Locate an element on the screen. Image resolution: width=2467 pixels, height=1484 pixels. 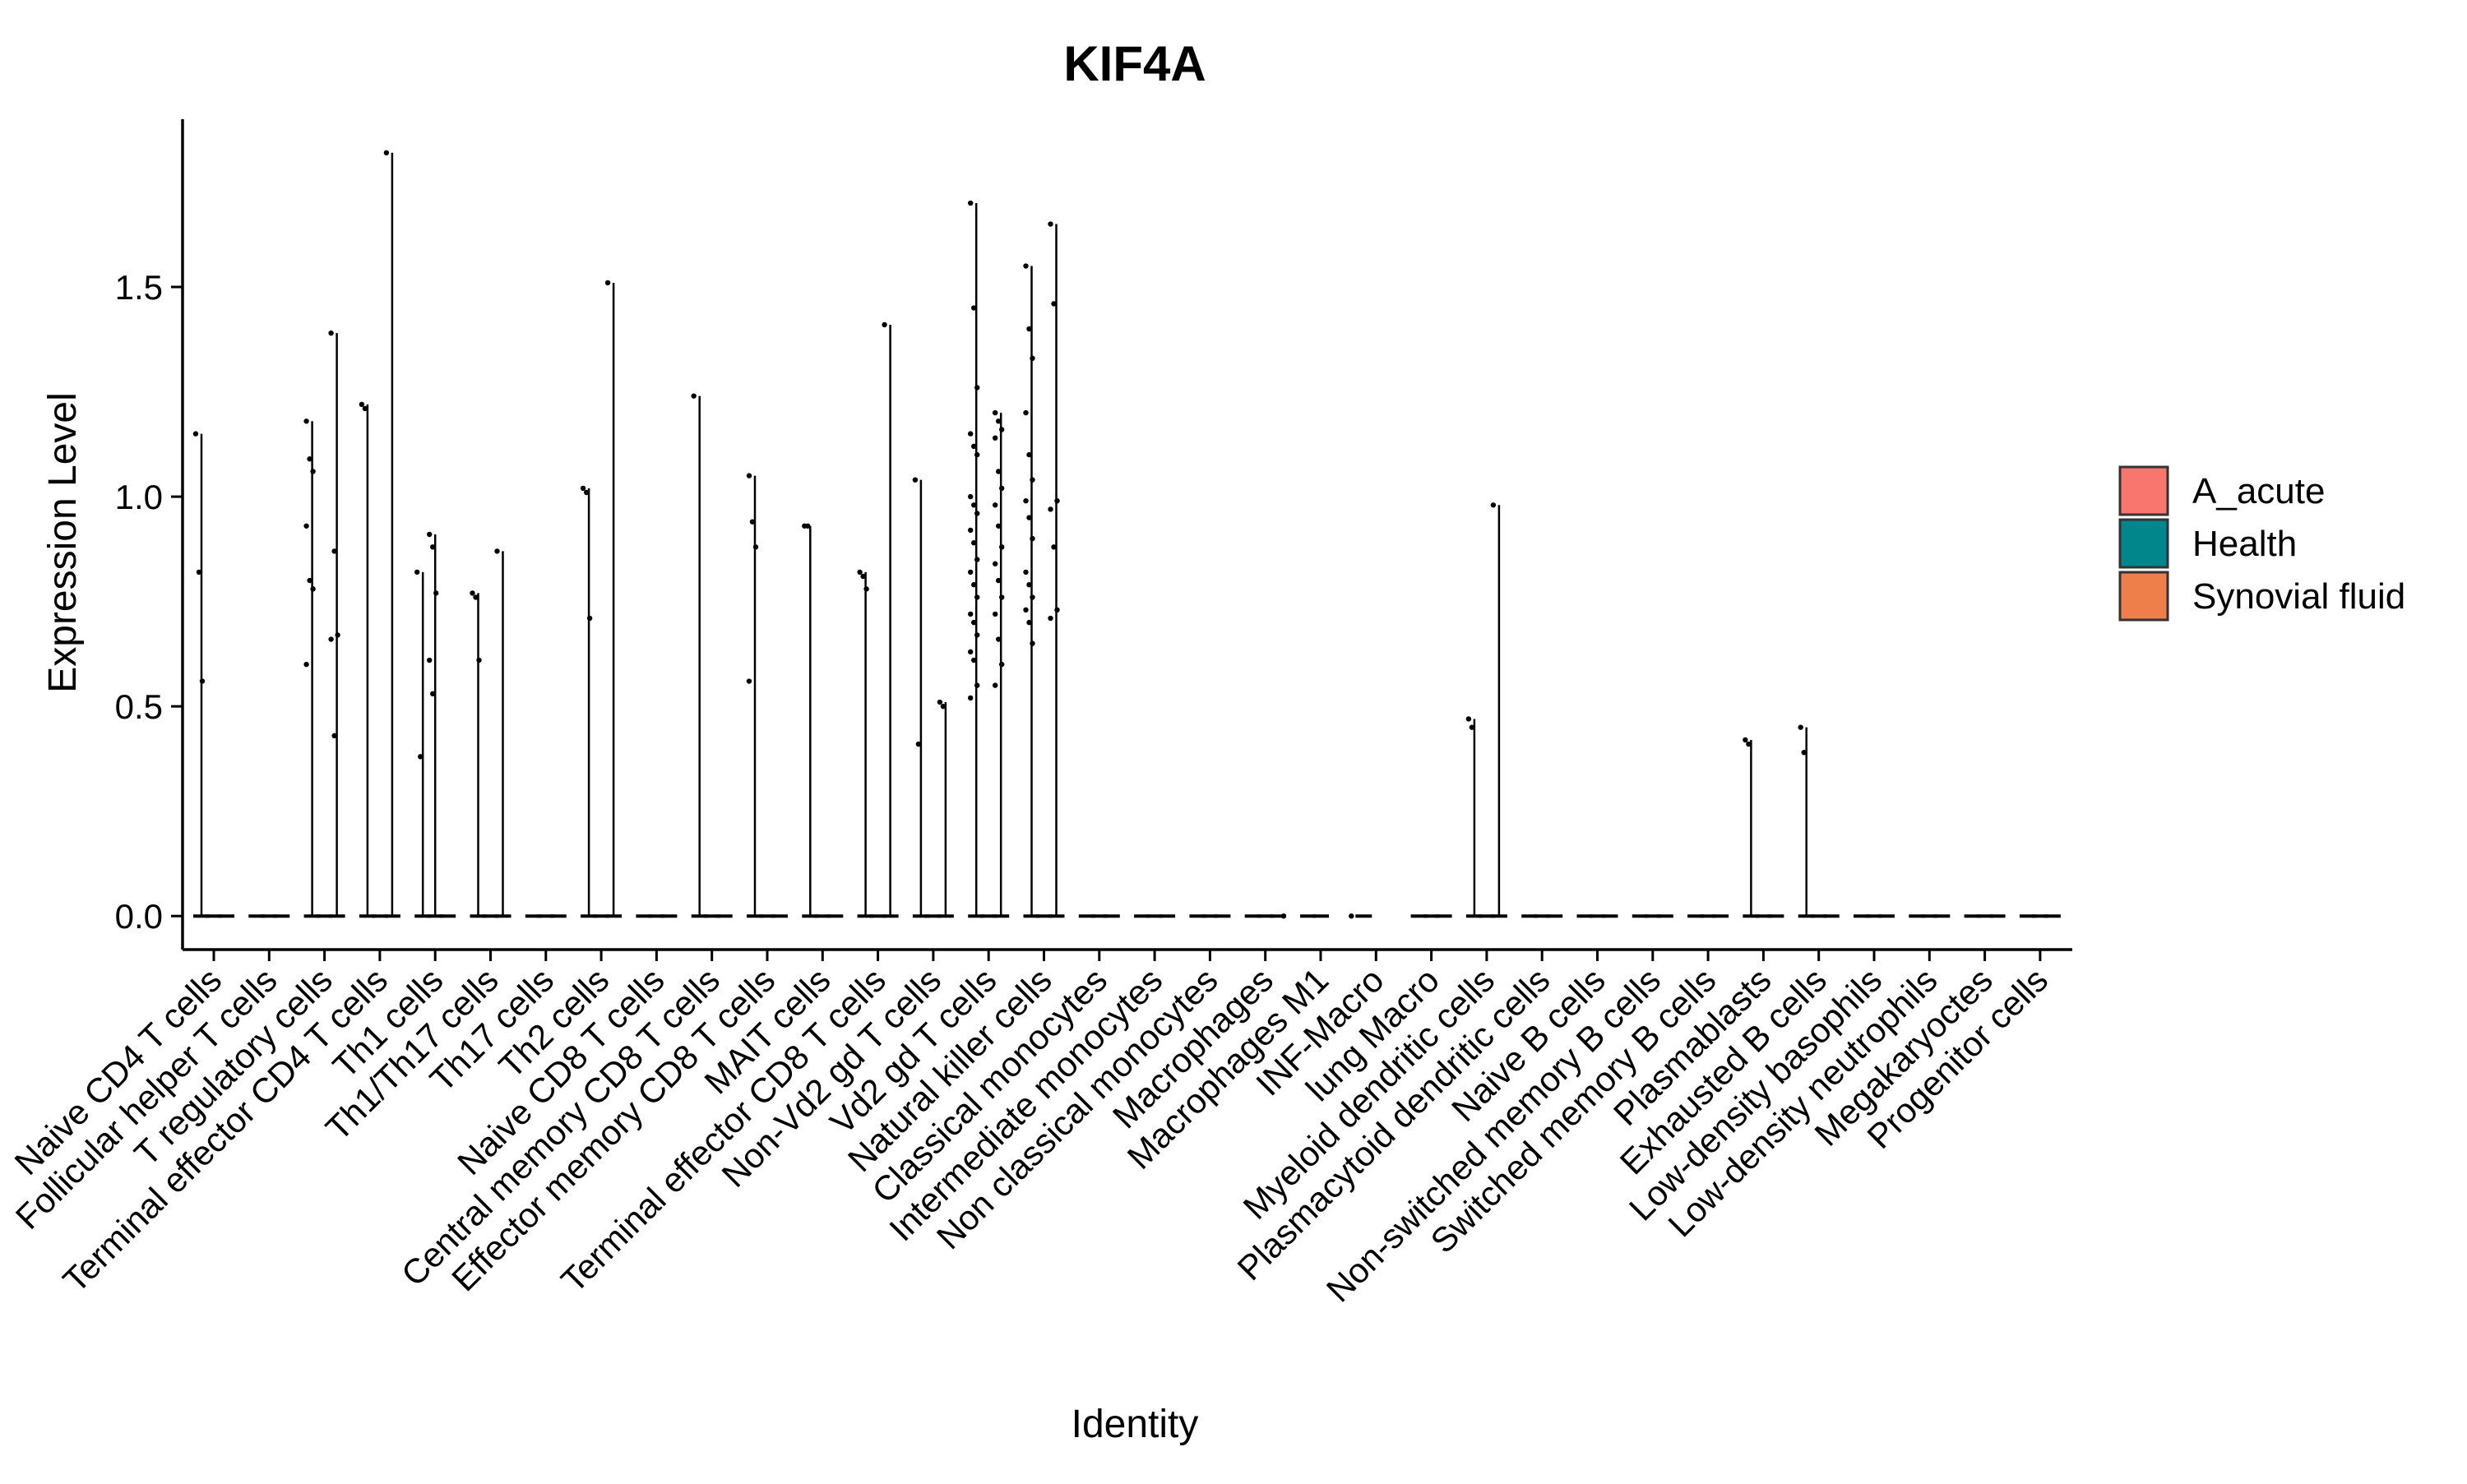
chart-title: KIF4A is located at coordinates (1134, 64).